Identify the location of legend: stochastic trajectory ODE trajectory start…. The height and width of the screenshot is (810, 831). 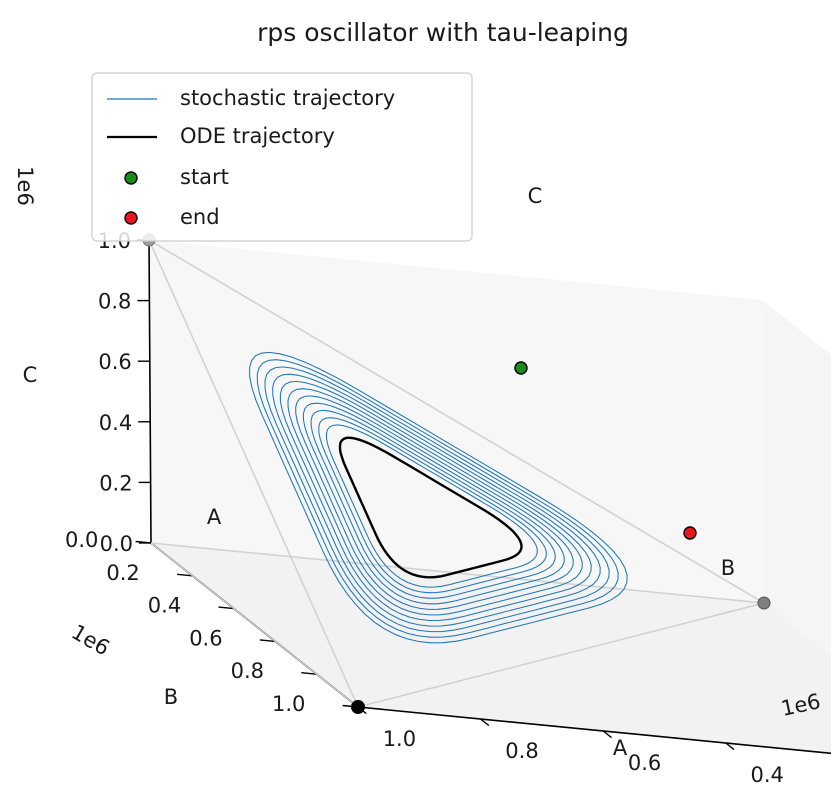
(282, 157).